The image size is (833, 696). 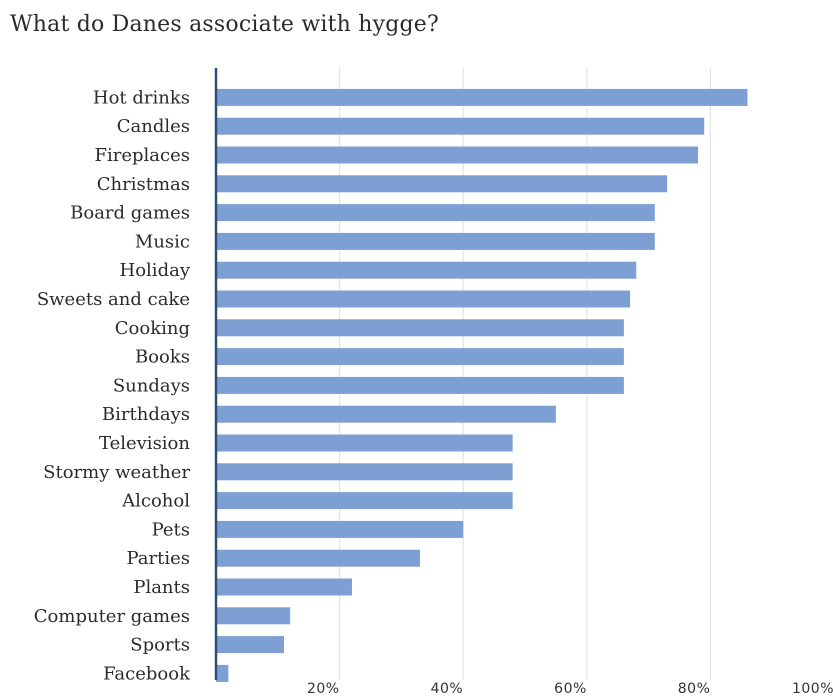 What do you see at coordinates (113, 299) in the screenshot?
I see `category-label: Sweets and cake` at bounding box center [113, 299].